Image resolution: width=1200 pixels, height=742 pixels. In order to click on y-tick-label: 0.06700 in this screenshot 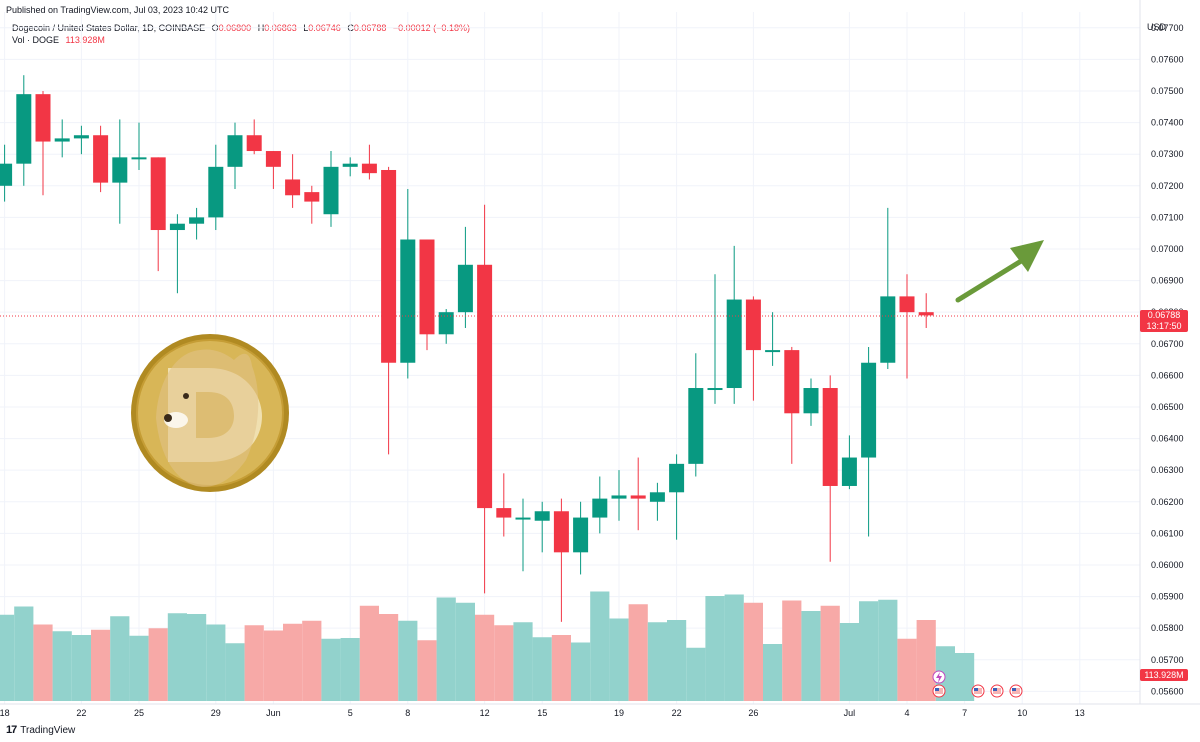, I will do `click(1167, 344)`.